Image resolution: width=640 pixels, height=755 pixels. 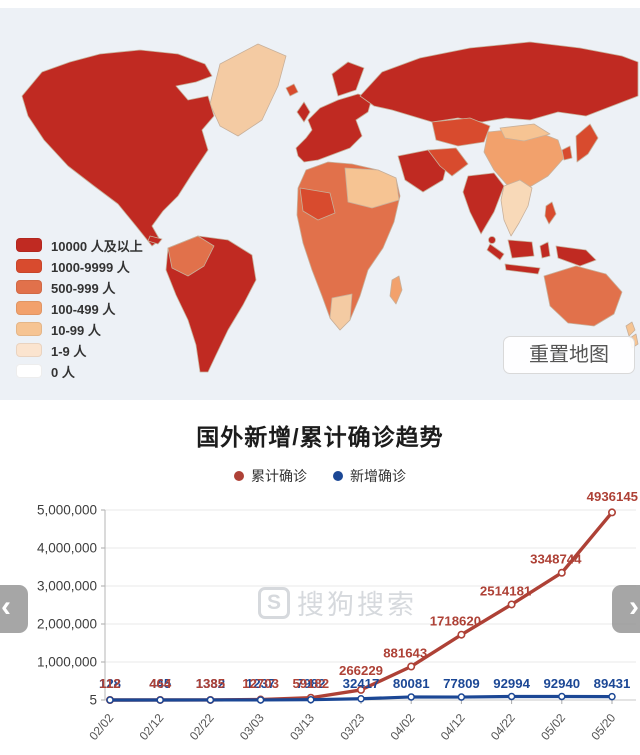 I want to click on region-africa-west, so click(x=317, y=204).